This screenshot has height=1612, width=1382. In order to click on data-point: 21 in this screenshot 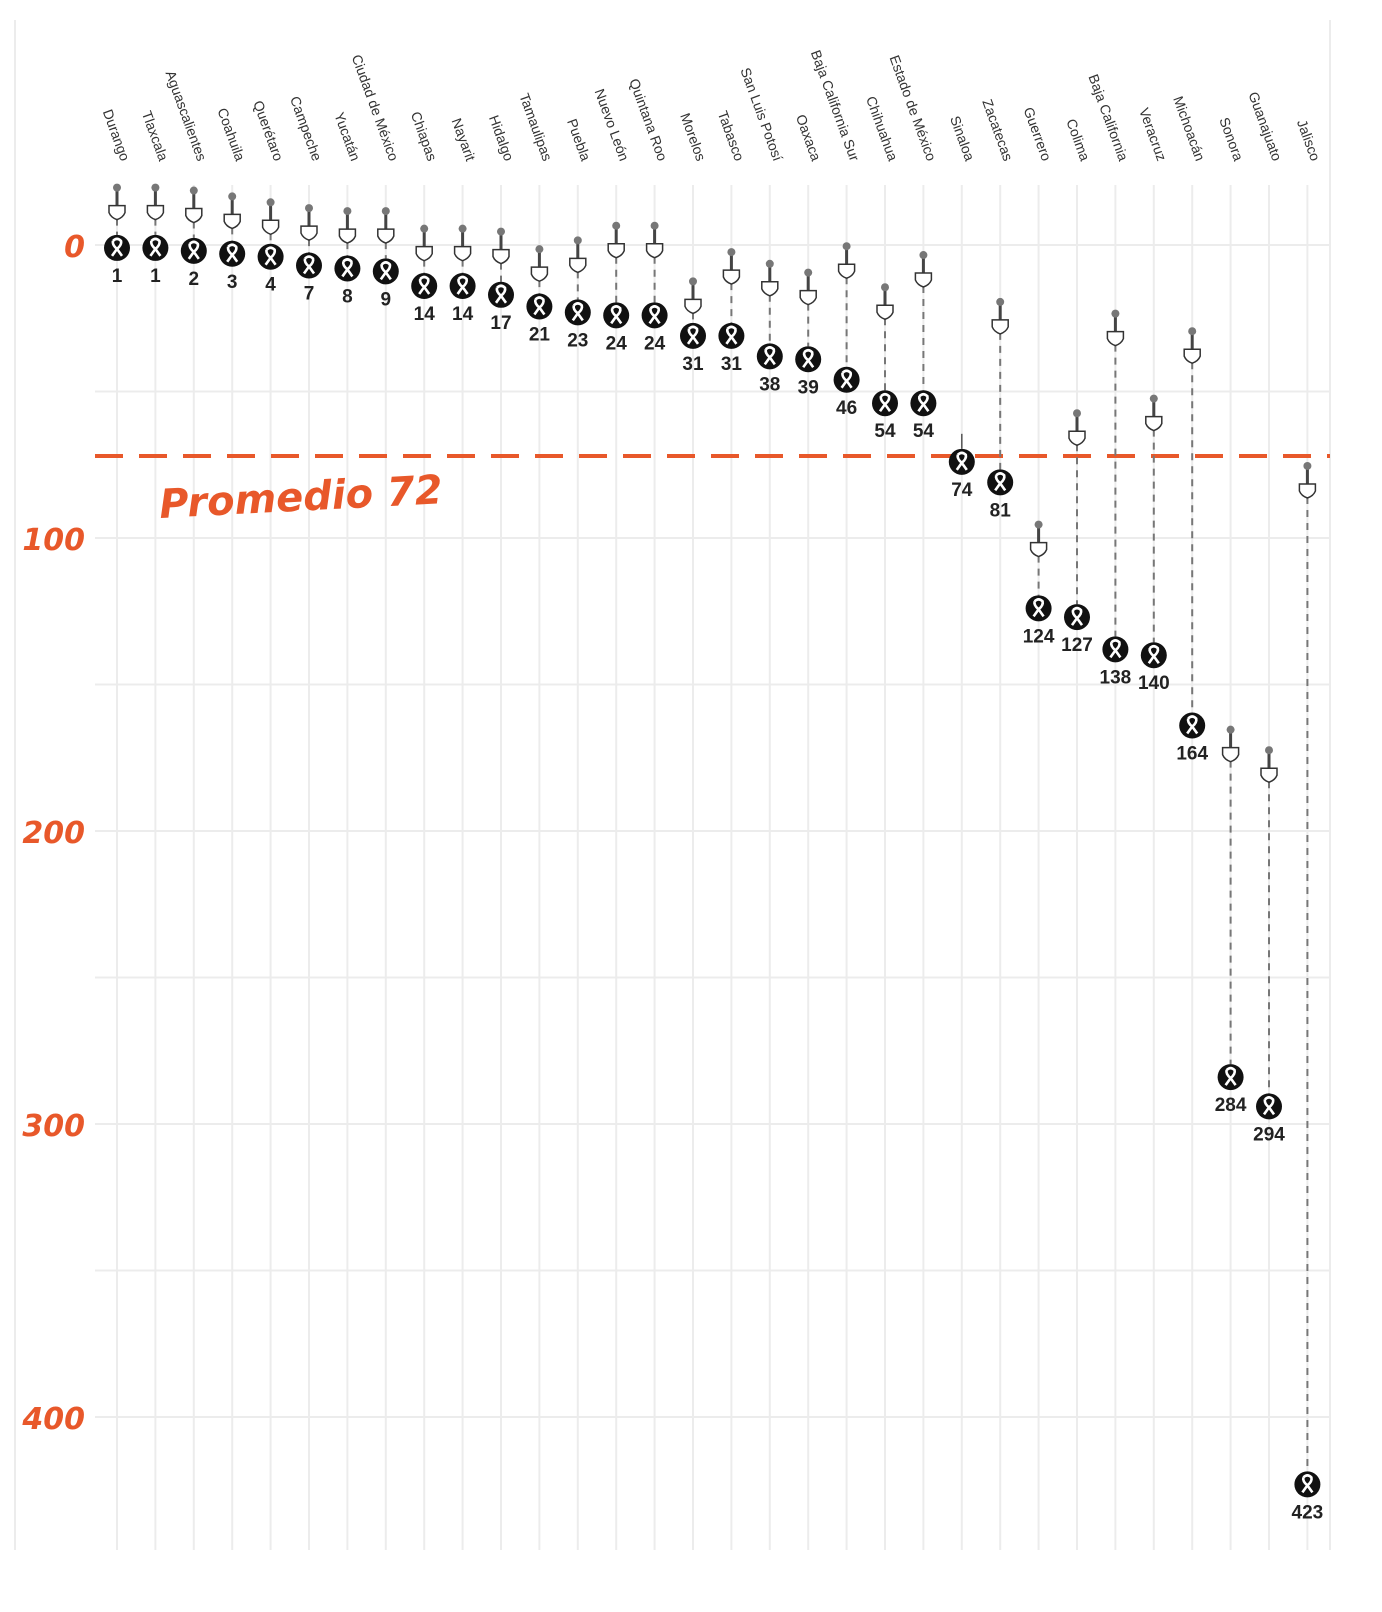, I will do `click(539, 295)`.